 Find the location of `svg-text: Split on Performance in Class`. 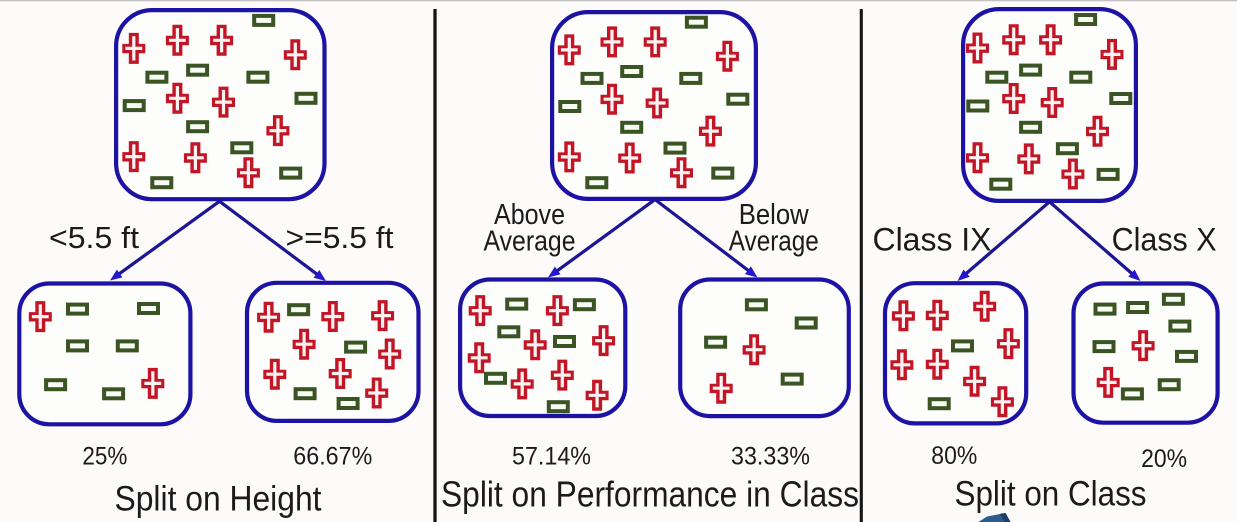

svg-text: Split on Performance in Class is located at coordinates (650, 493).